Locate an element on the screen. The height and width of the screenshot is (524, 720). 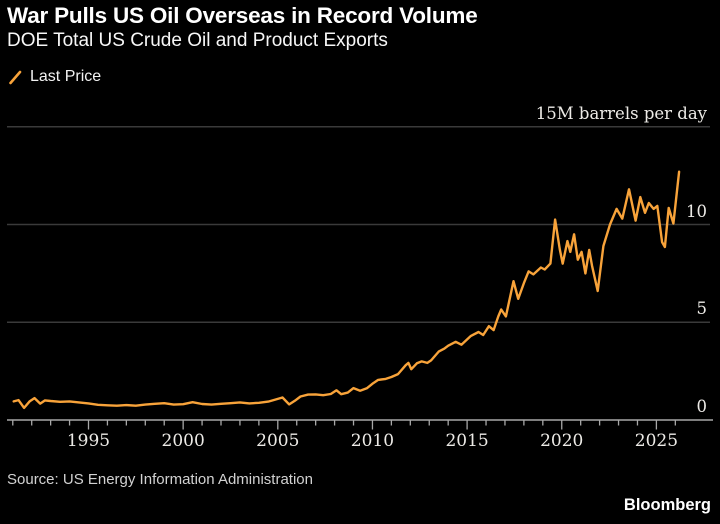
x-tick-label: 2015 is located at coordinates (467, 441).